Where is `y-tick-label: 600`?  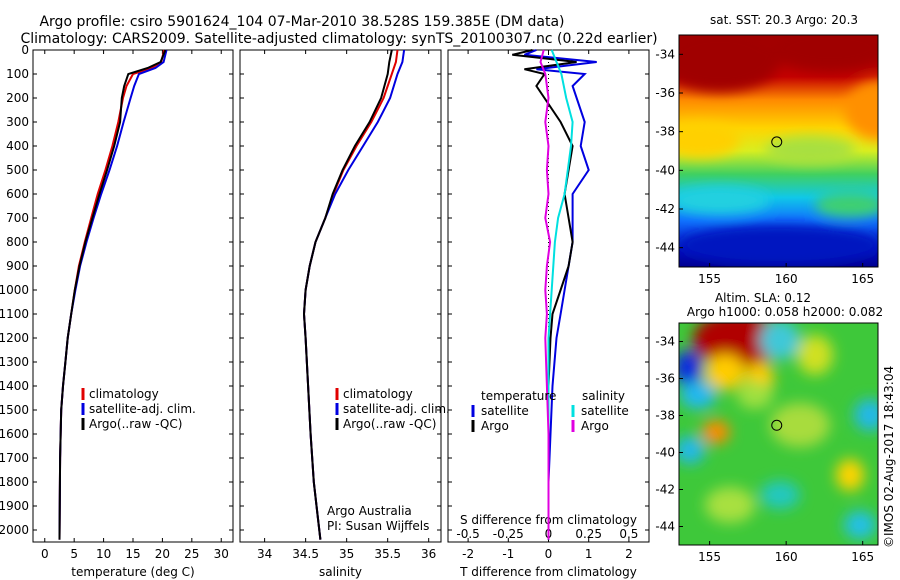 y-tick-label: 600 is located at coordinates (17, 194).